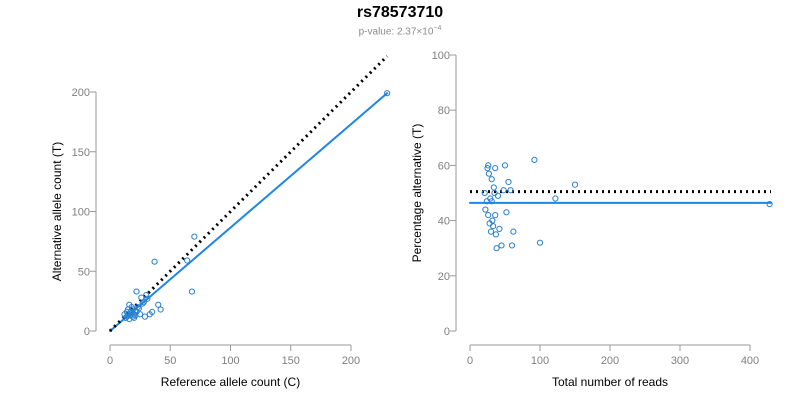 This screenshot has width=800, height=400. What do you see at coordinates (540, 361) in the screenshot?
I see `right-x-tick-label: 100` at bounding box center [540, 361].